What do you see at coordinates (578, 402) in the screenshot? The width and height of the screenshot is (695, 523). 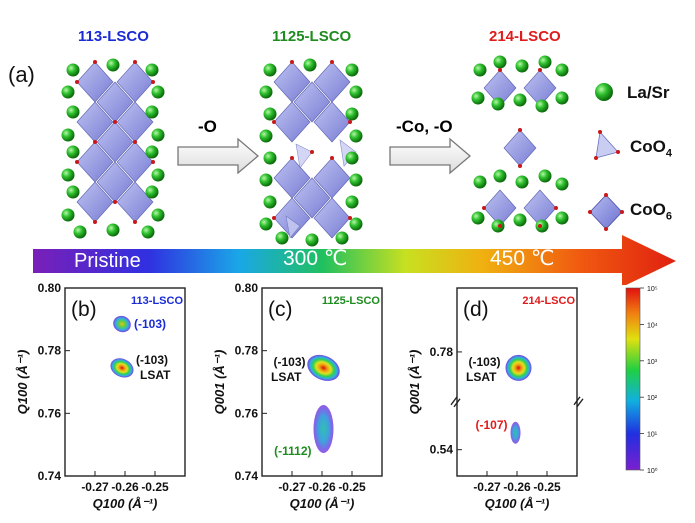 I see `axis-break-right` at bounding box center [578, 402].